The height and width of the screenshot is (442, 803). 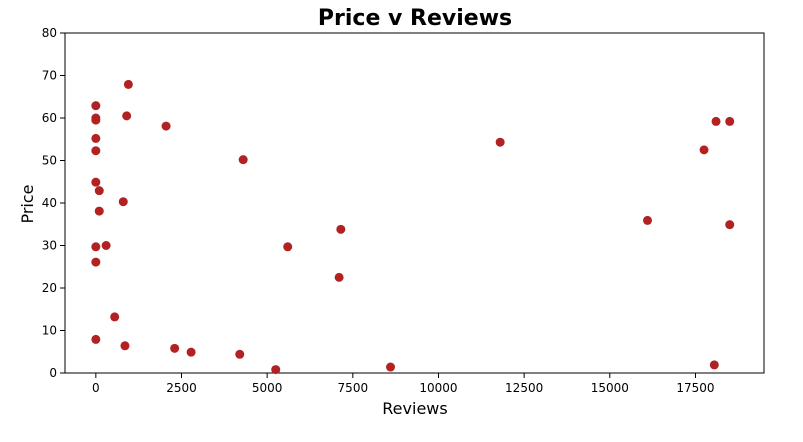 I want to click on y-axis: 0 10 20 30 40 50 60 70 80, so click(x=53, y=203).